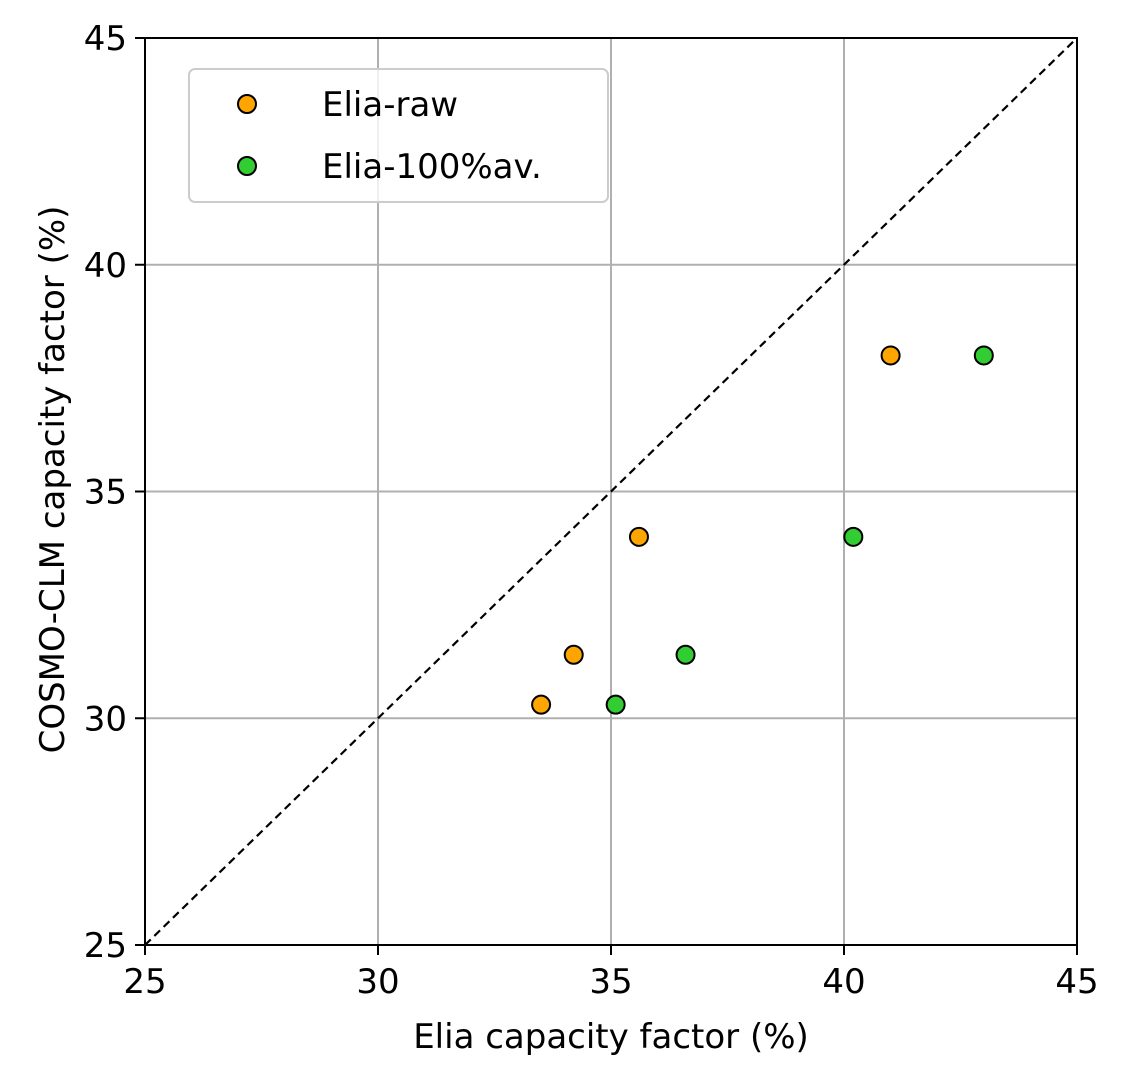 This screenshot has width=1125, height=1080. I want to click on legend: Elia-raw Elia-100%av., so click(398, 135).